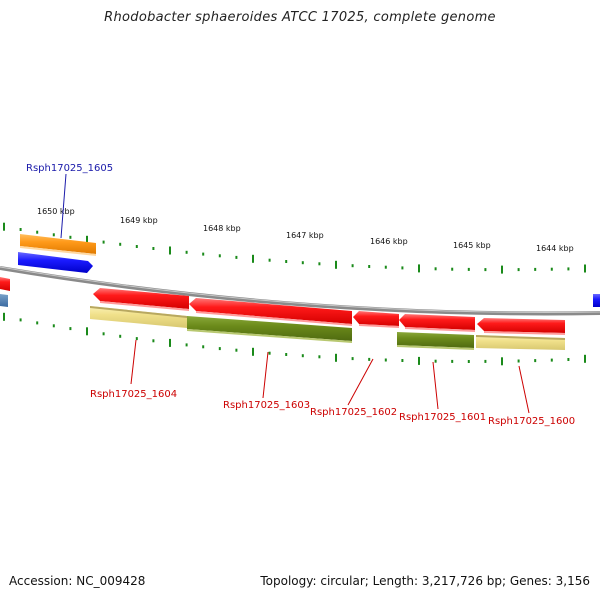  Describe the element at coordinates (305, 235) in the screenshot. I see `scale-label-1647: 1647 kbp` at that location.